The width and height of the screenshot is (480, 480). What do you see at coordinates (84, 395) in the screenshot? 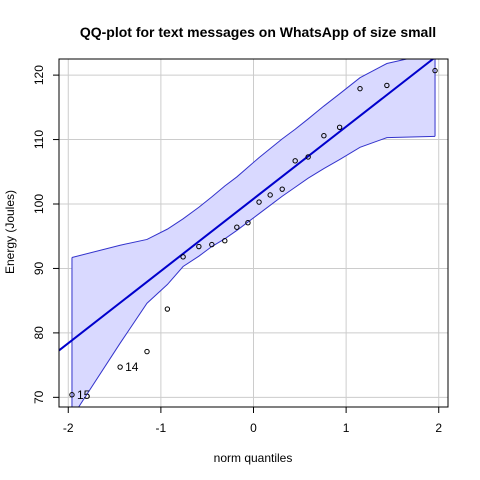
I see `point-label: 15` at bounding box center [84, 395].